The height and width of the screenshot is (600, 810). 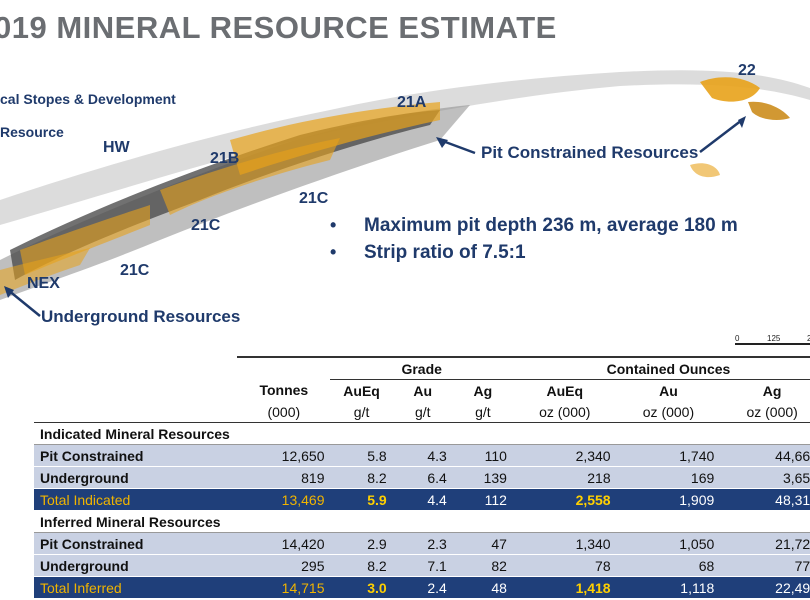 I want to click on table-cell: 78, so click(x=565, y=566).